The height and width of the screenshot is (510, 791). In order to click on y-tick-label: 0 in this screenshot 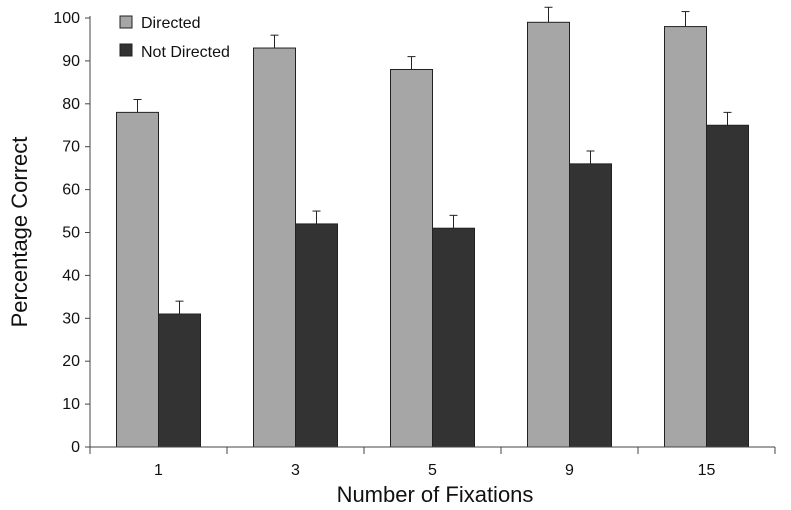, I will do `click(75, 447)`.